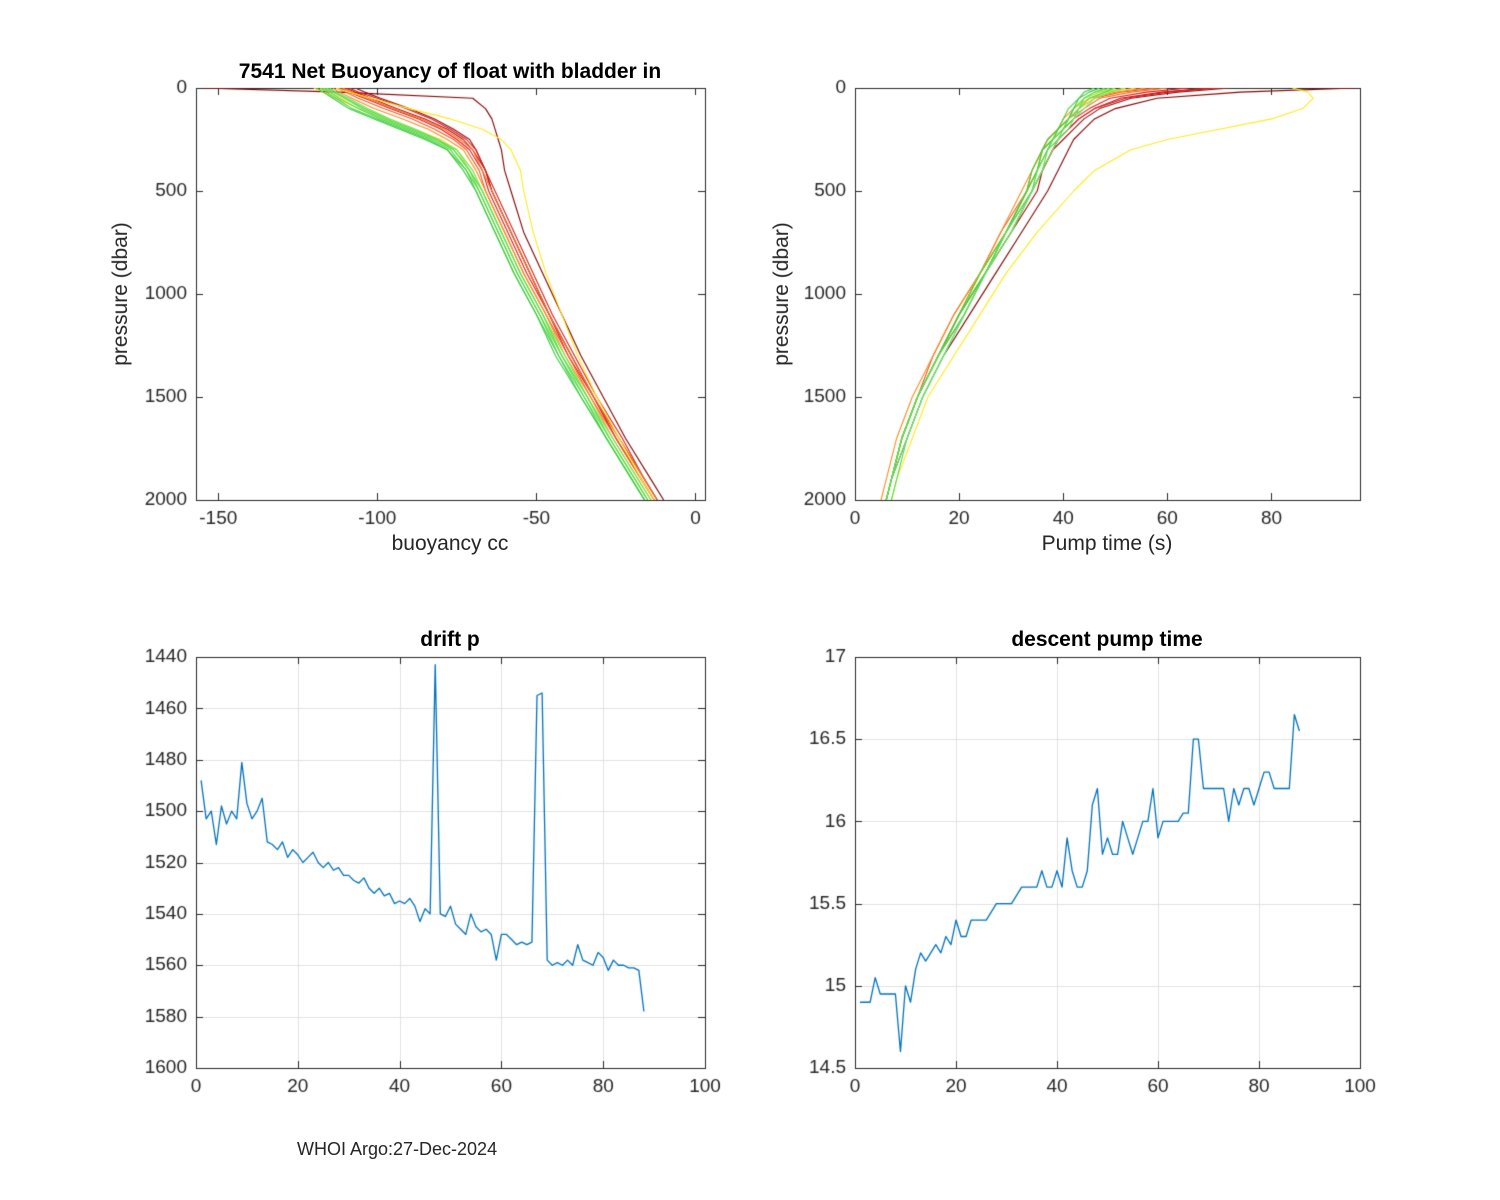  Describe the element at coordinates (397, 1149) in the screenshot. I see `figure-footer: WHOI Argo:27-Dec-2024` at that location.